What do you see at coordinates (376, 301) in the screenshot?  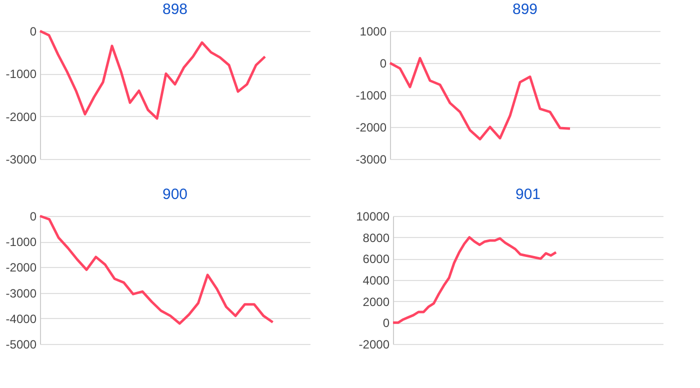 I see `y-tick-label: 2000` at bounding box center [376, 301].